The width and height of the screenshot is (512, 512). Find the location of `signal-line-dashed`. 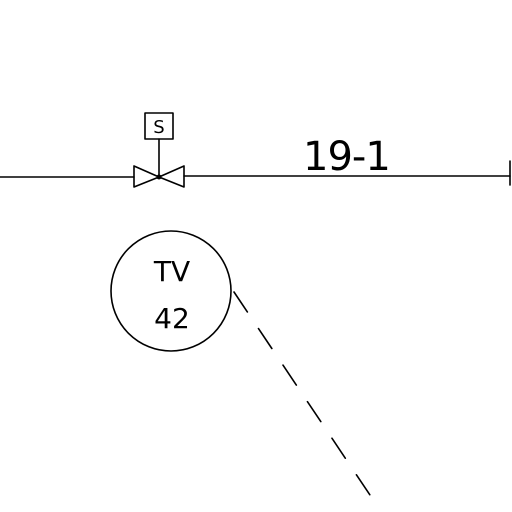

signal-line-dashed is located at coordinates (307, 401).